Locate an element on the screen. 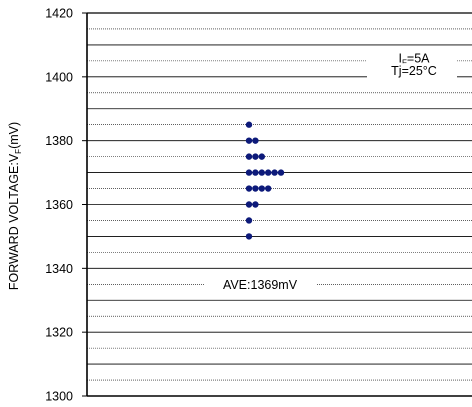 This screenshot has width=472, height=407. average-label: AVE:1369mV is located at coordinates (260, 285).